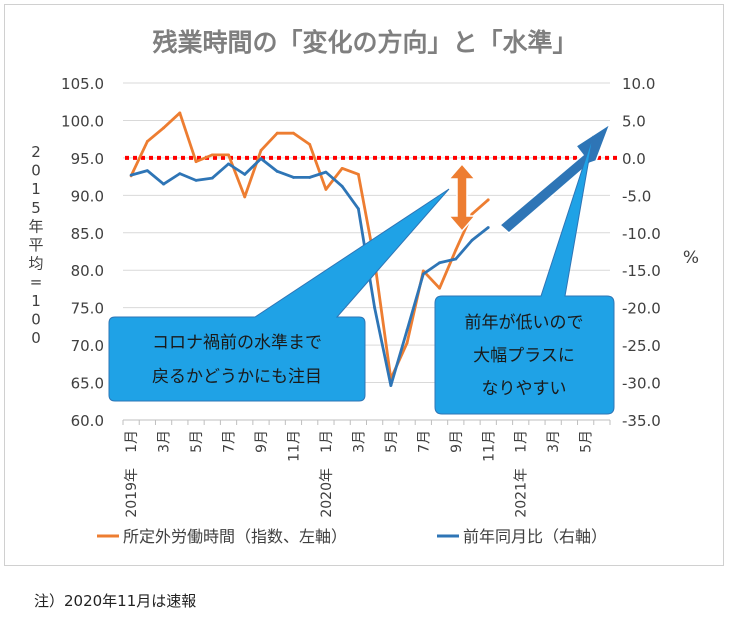 The height and width of the screenshot is (619, 732). I want to click on left-tick-label: 105.0, so click(82, 84).